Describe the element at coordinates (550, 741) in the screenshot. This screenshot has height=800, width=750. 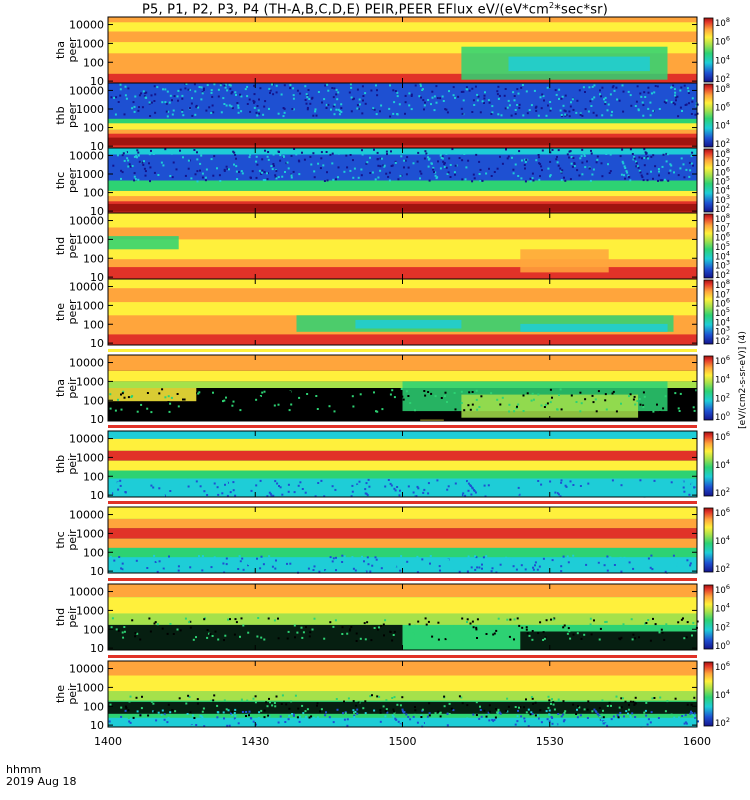
I see `x-tick-label: 1530` at that location.